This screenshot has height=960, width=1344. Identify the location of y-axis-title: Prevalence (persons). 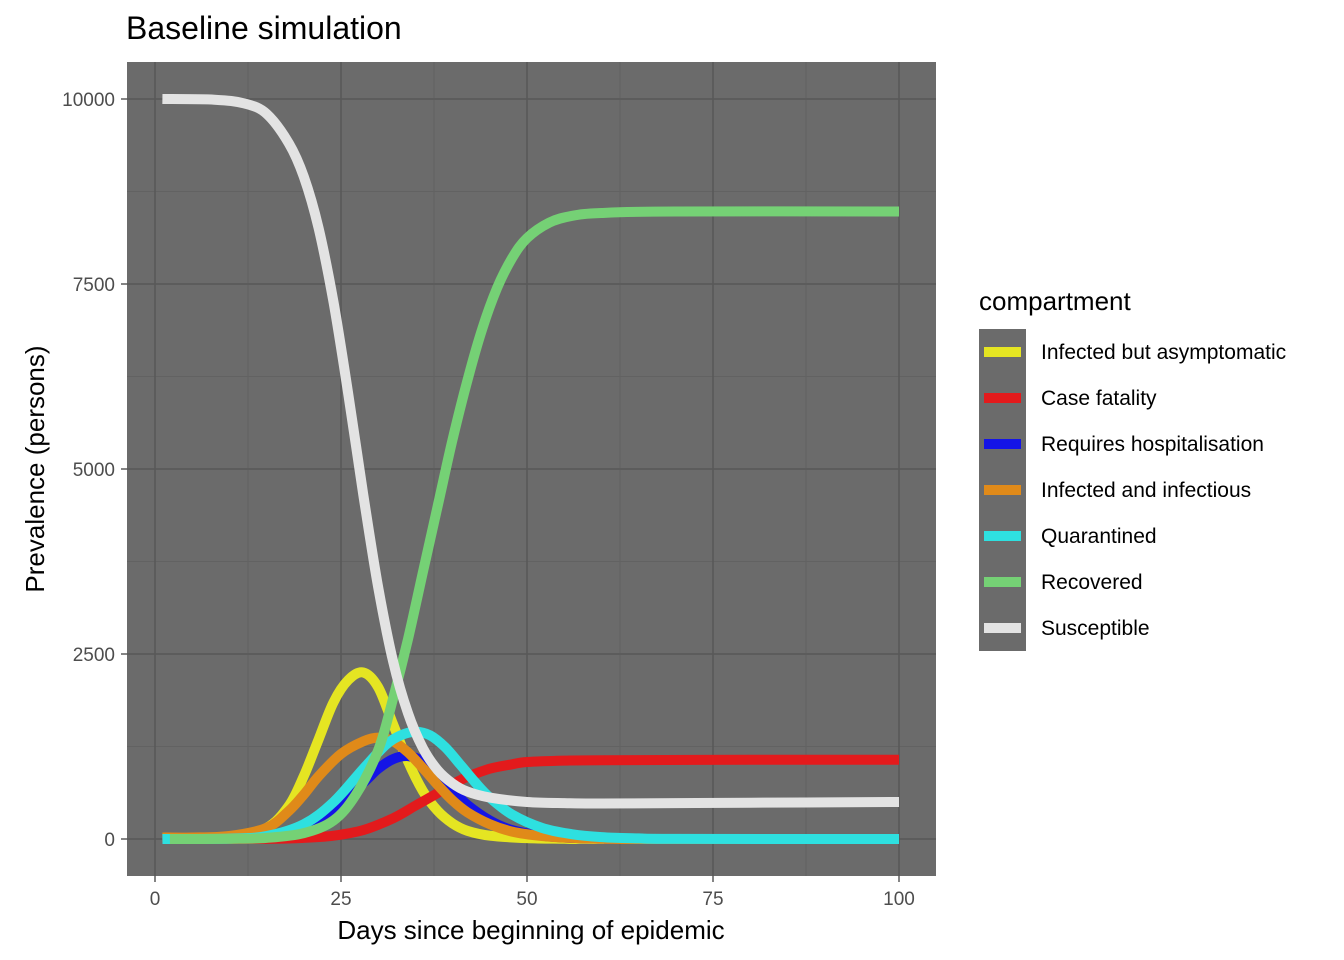
(35, 468).